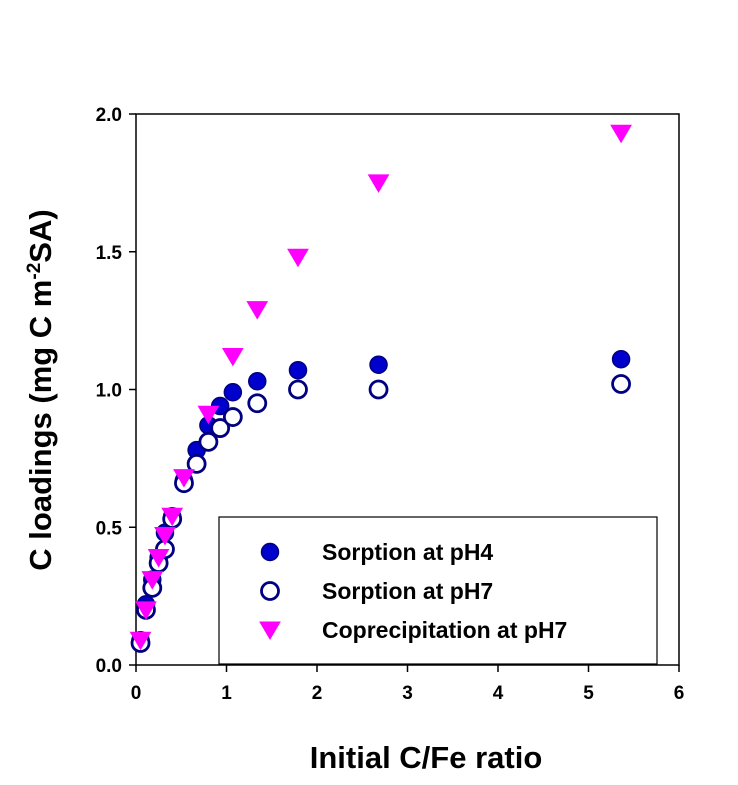  I want to click on x-tick-label: 5, so click(588, 693).